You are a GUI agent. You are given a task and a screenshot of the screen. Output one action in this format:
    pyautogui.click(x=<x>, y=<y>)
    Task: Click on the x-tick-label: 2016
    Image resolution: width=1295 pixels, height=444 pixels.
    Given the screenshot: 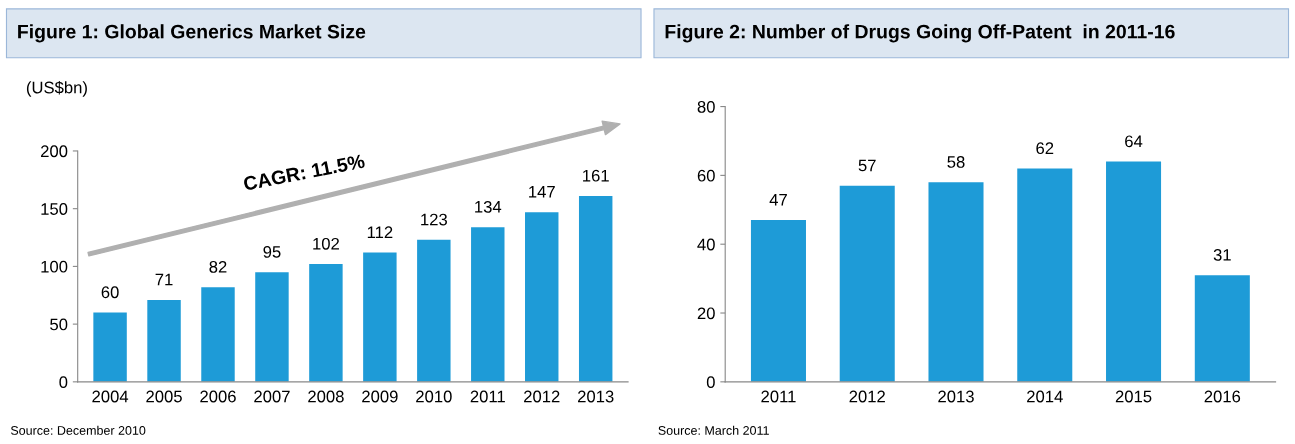 What is the action you would take?
    pyautogui.click(x=1222, y=396)
    